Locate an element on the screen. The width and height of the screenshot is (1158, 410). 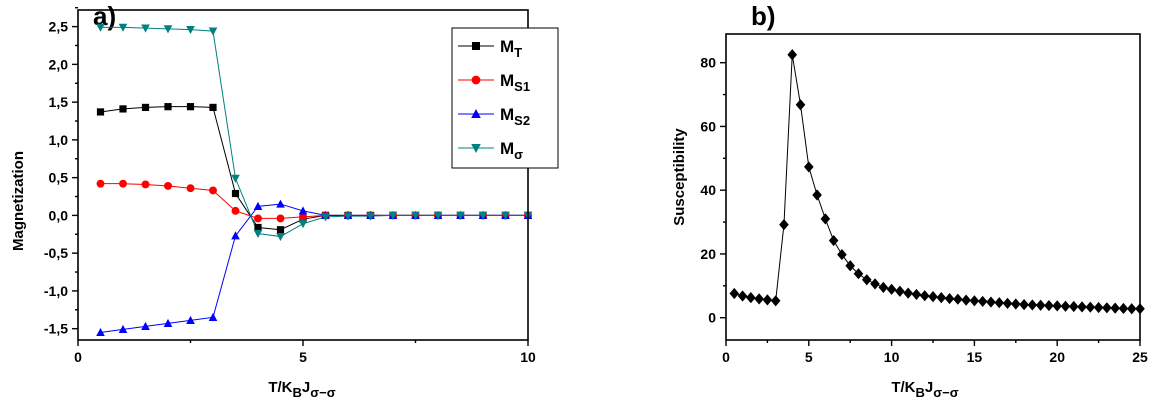
y-tick-label: -1,0 is located at coordinates (56, 291).